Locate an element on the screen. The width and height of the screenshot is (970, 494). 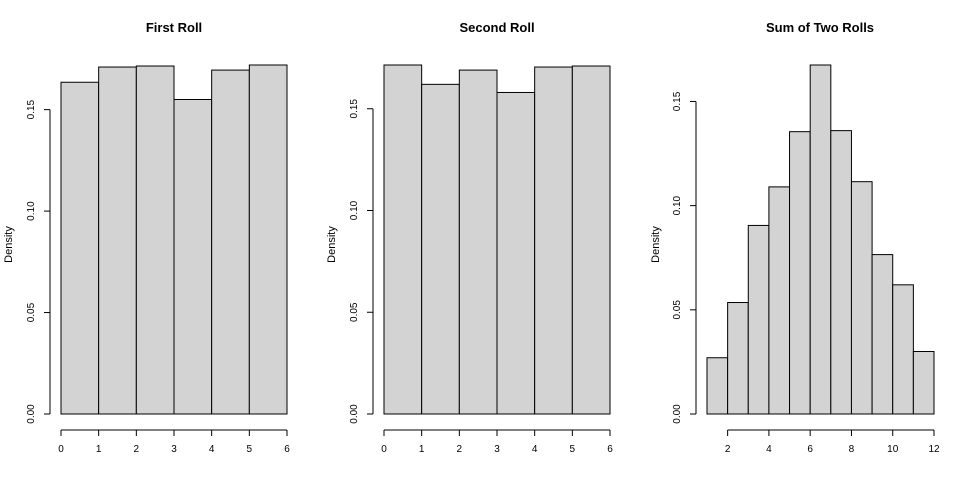
chart-title: First Roll is located at coordinates (174, 27).